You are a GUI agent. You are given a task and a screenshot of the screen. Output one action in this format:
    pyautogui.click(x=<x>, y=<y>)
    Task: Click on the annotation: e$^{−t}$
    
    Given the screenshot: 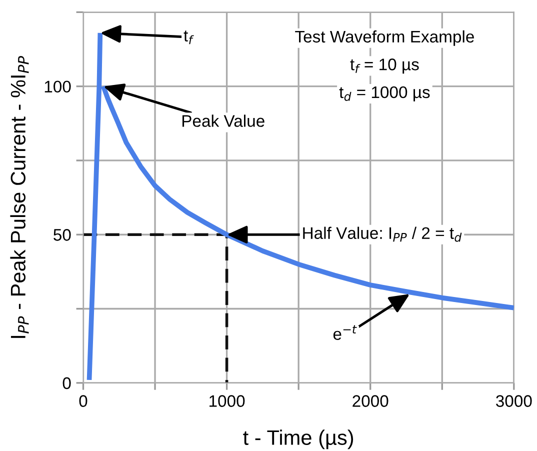 What is the action you would take?
    pyautogui.click(x=345, y=332)
    